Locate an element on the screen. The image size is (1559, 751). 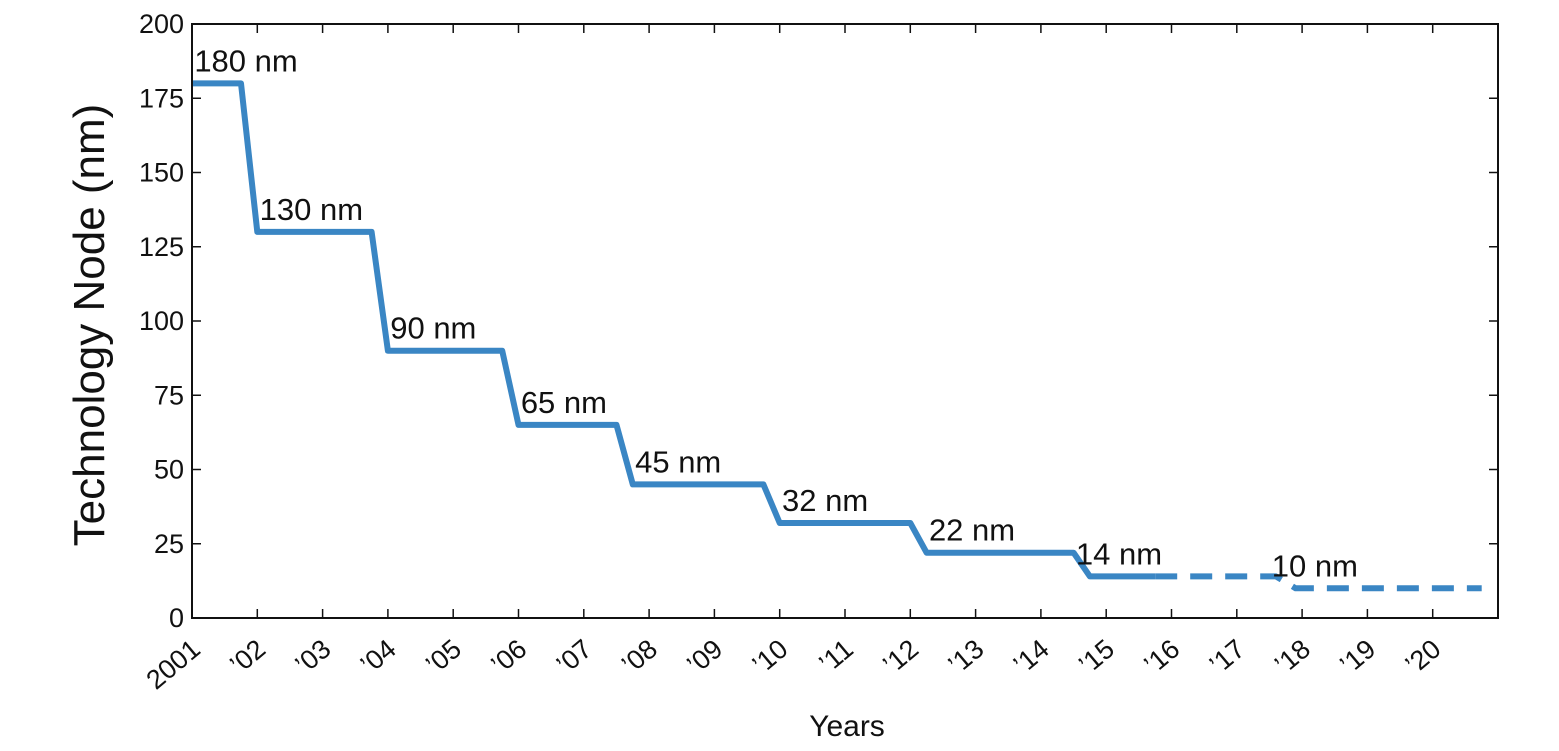
x-tick-label: ’07 is located at coordinates (574, 657).